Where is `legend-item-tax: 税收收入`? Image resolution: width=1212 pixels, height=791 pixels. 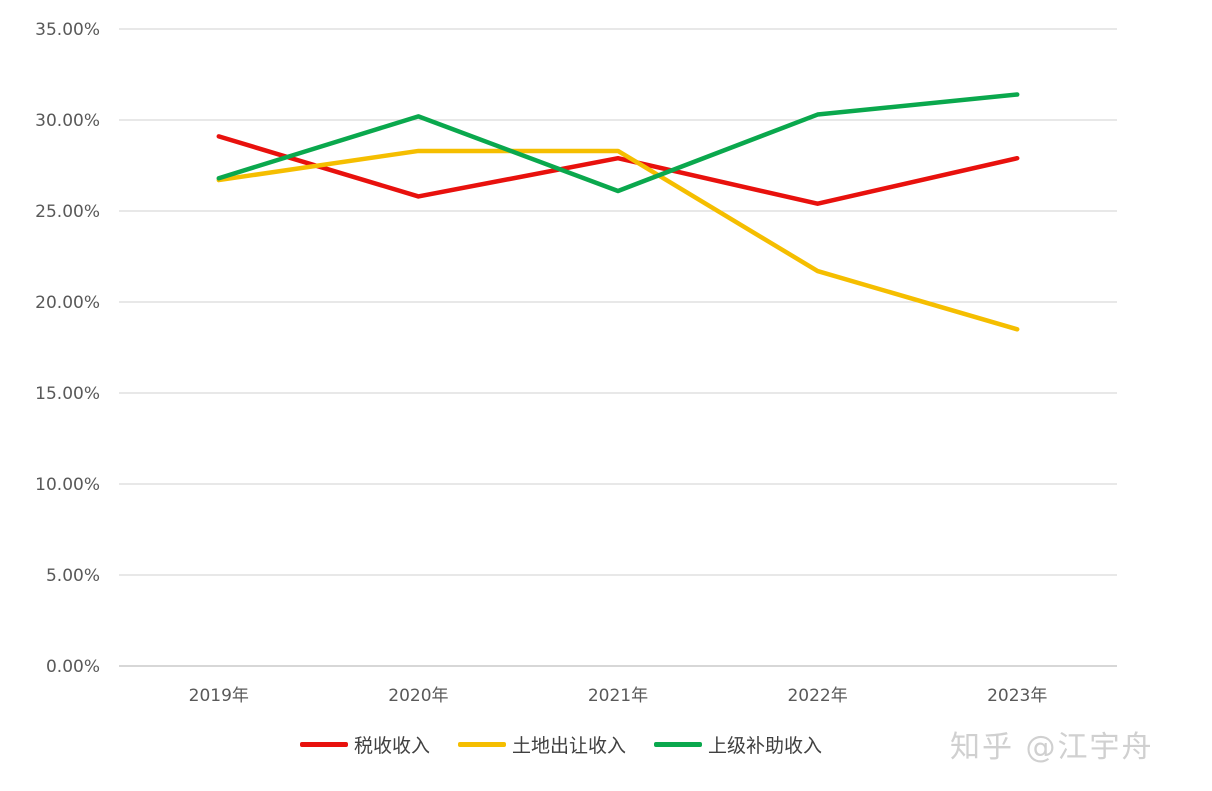 legend-item-tax: 税收收入 is located at coordinates (365, 744).